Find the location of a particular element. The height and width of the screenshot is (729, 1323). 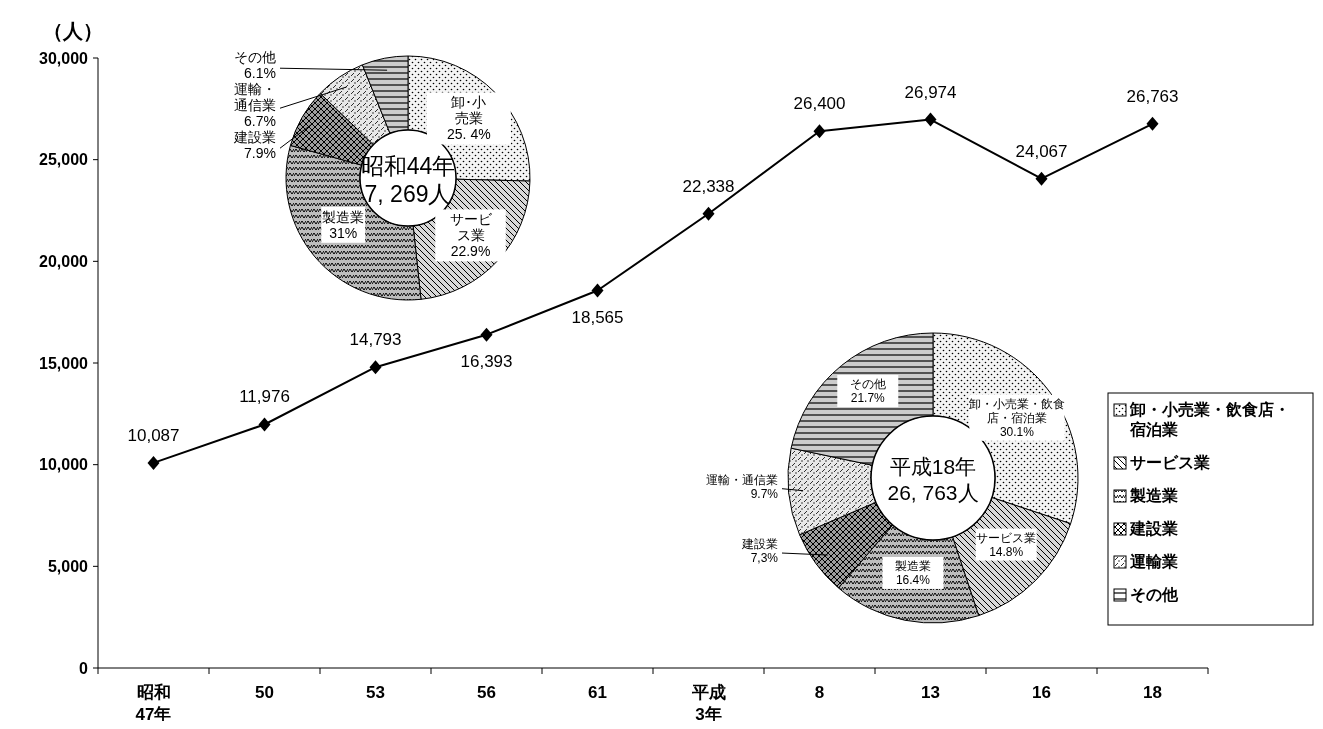

x-tick-label: 56 is located at coordinates (486, 692).